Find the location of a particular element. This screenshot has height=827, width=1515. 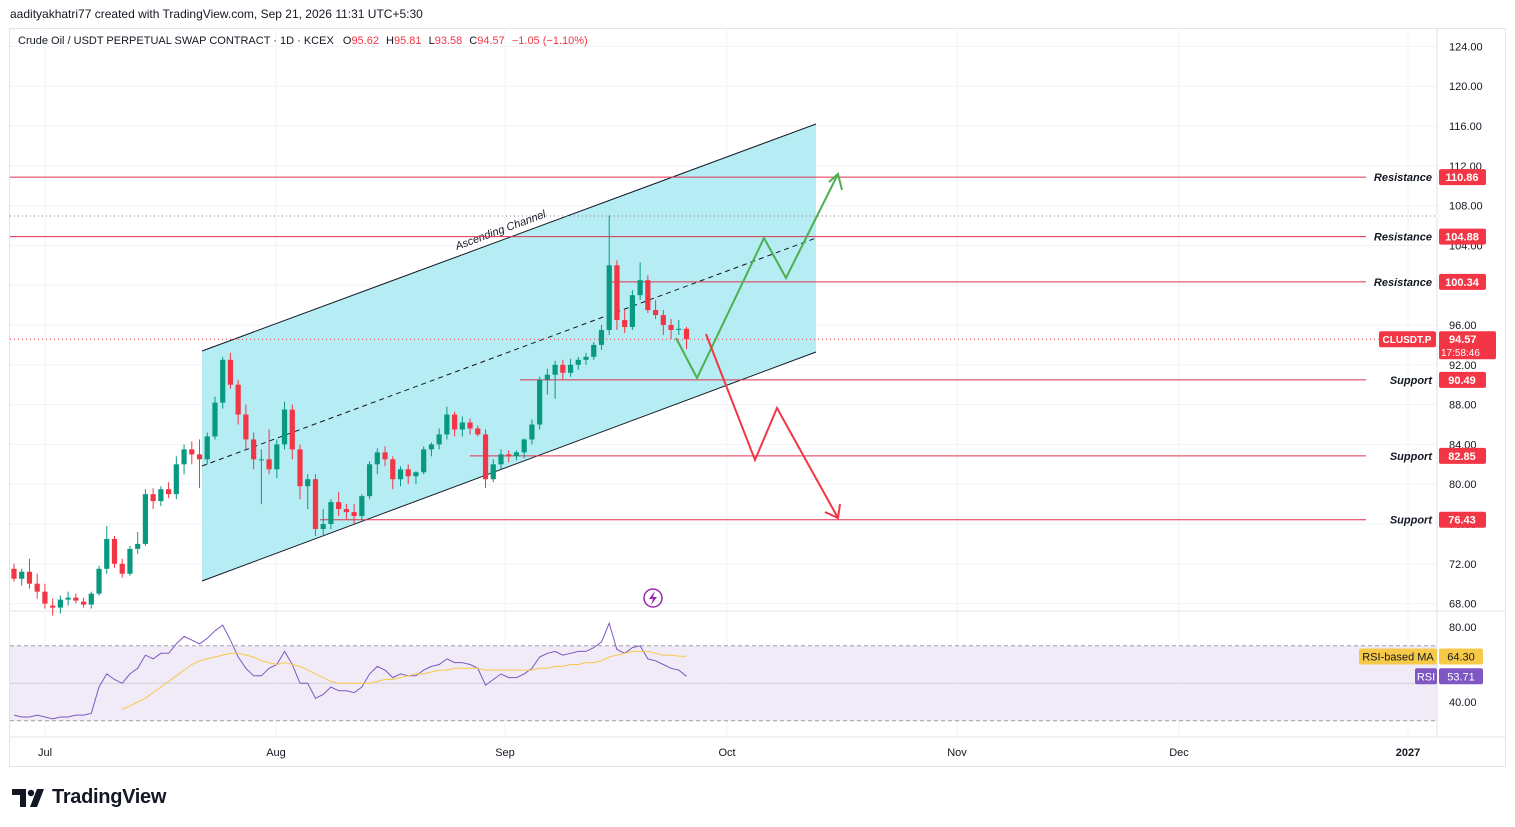

tradingview-logo-icon is located at coordinates (28, 797).